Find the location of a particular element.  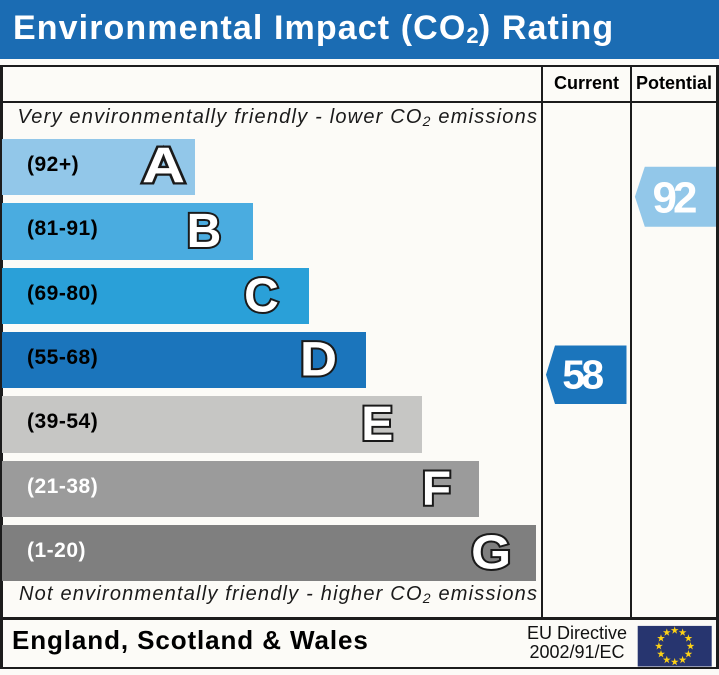

svg-text: D is located at coordinates (318, 360).